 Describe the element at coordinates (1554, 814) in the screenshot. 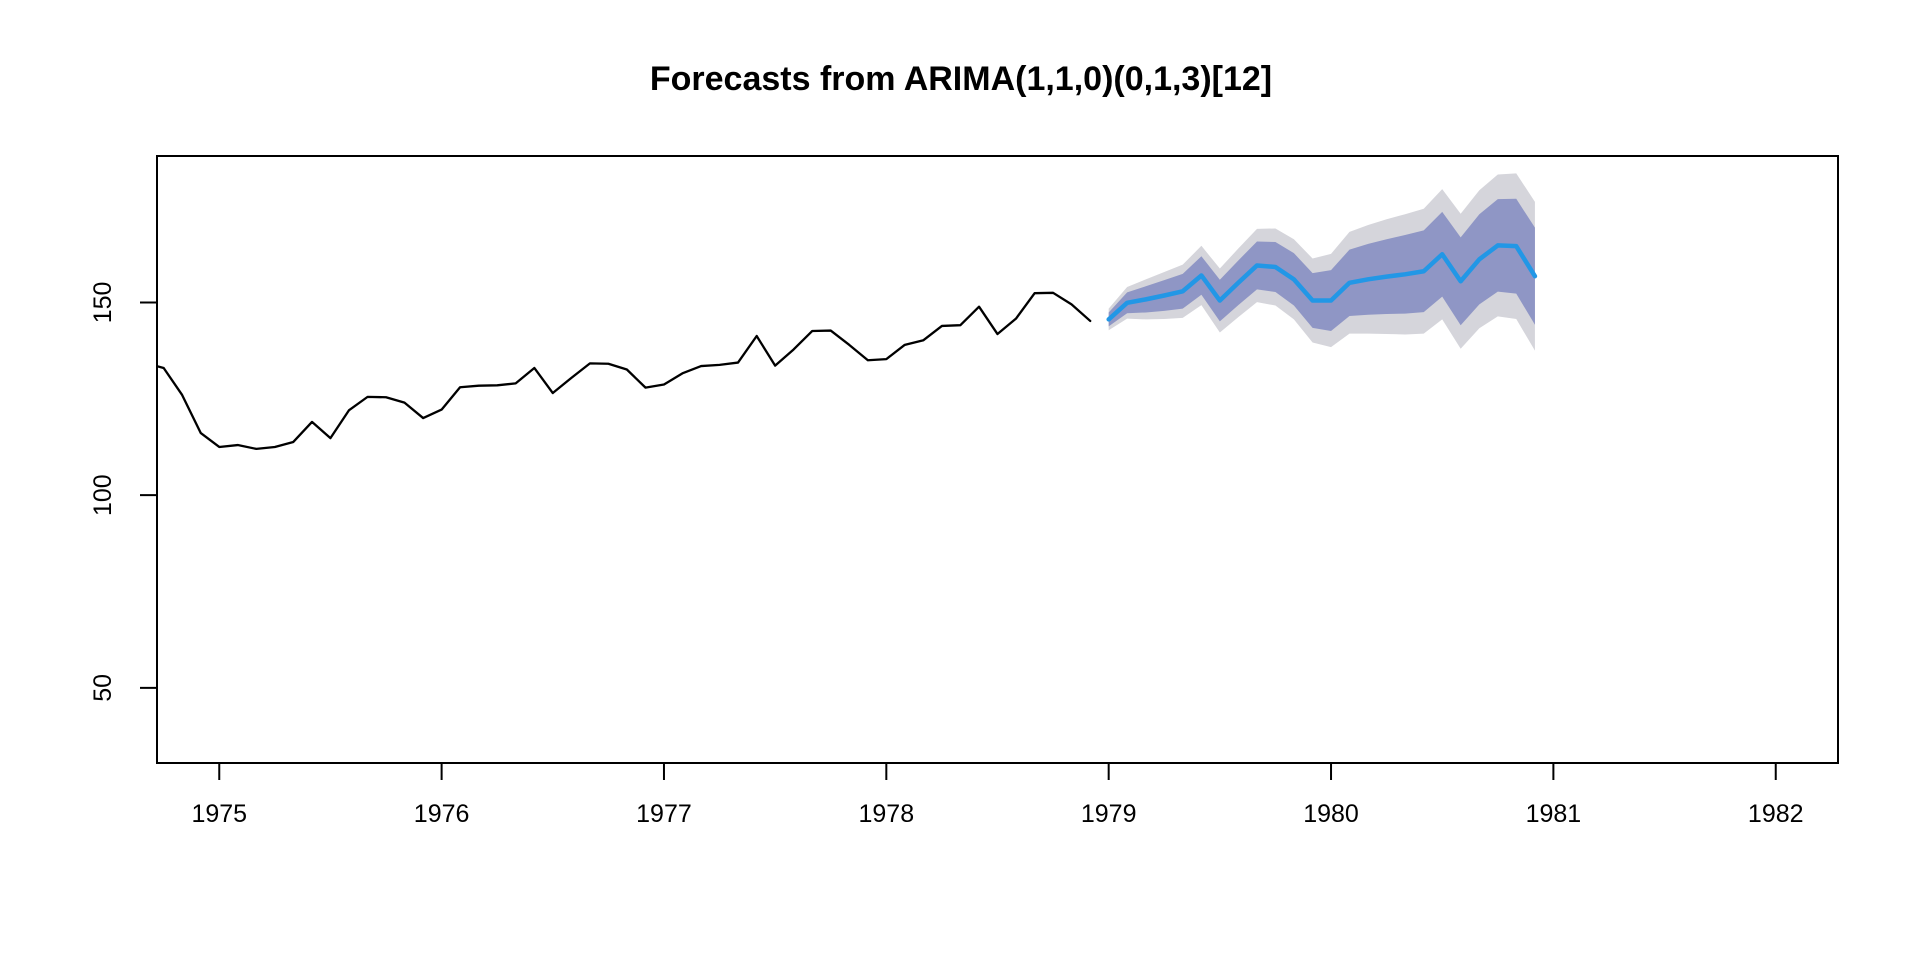

I see `x-tick-label-1981: 1981` at that location.